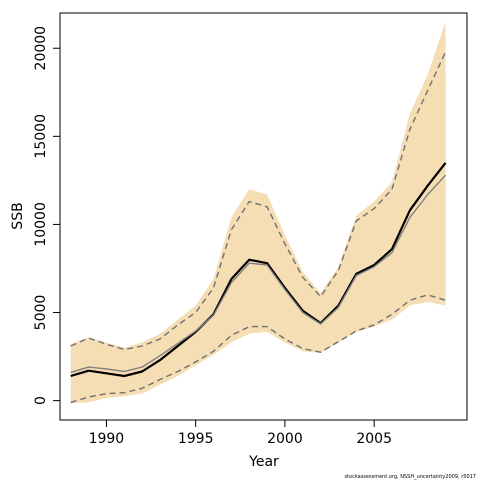 Image resolution: width=480 pixels, height=484 pixels. Describe the element at coordinates (41, 224) in the screenshot. I see `y-tick-label: 10000` at that location.